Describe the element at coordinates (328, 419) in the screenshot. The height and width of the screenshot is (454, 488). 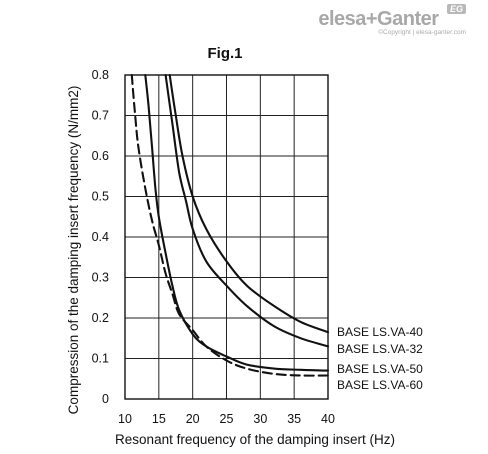
I see `x-tick-label: 40` at that location.